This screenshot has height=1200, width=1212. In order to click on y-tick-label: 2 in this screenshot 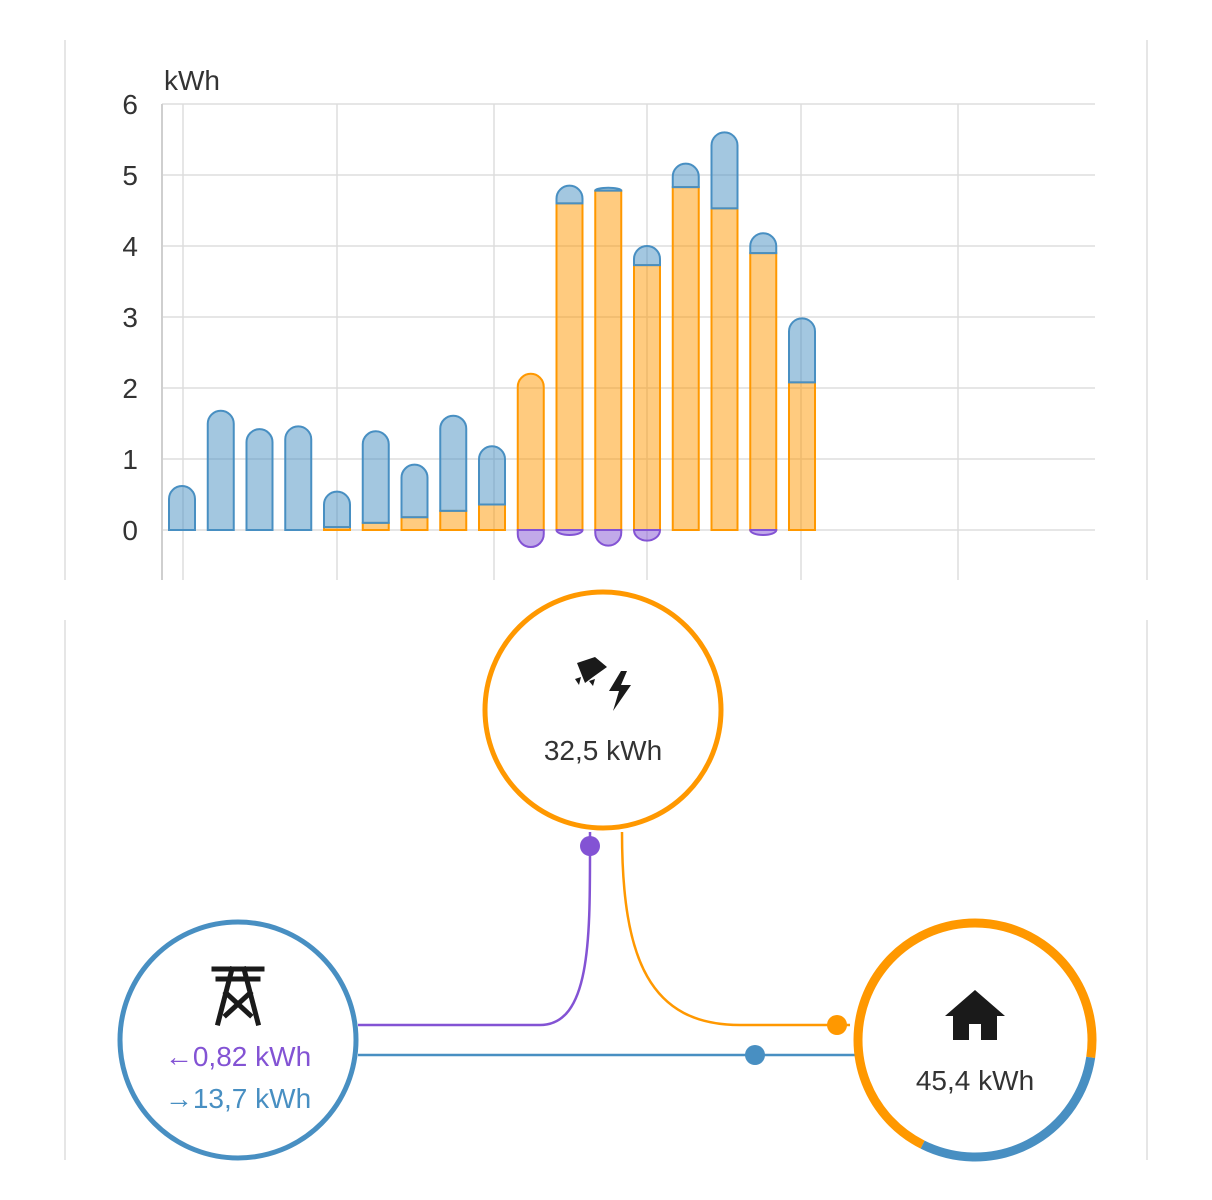, I will do `click(130, 388)`.